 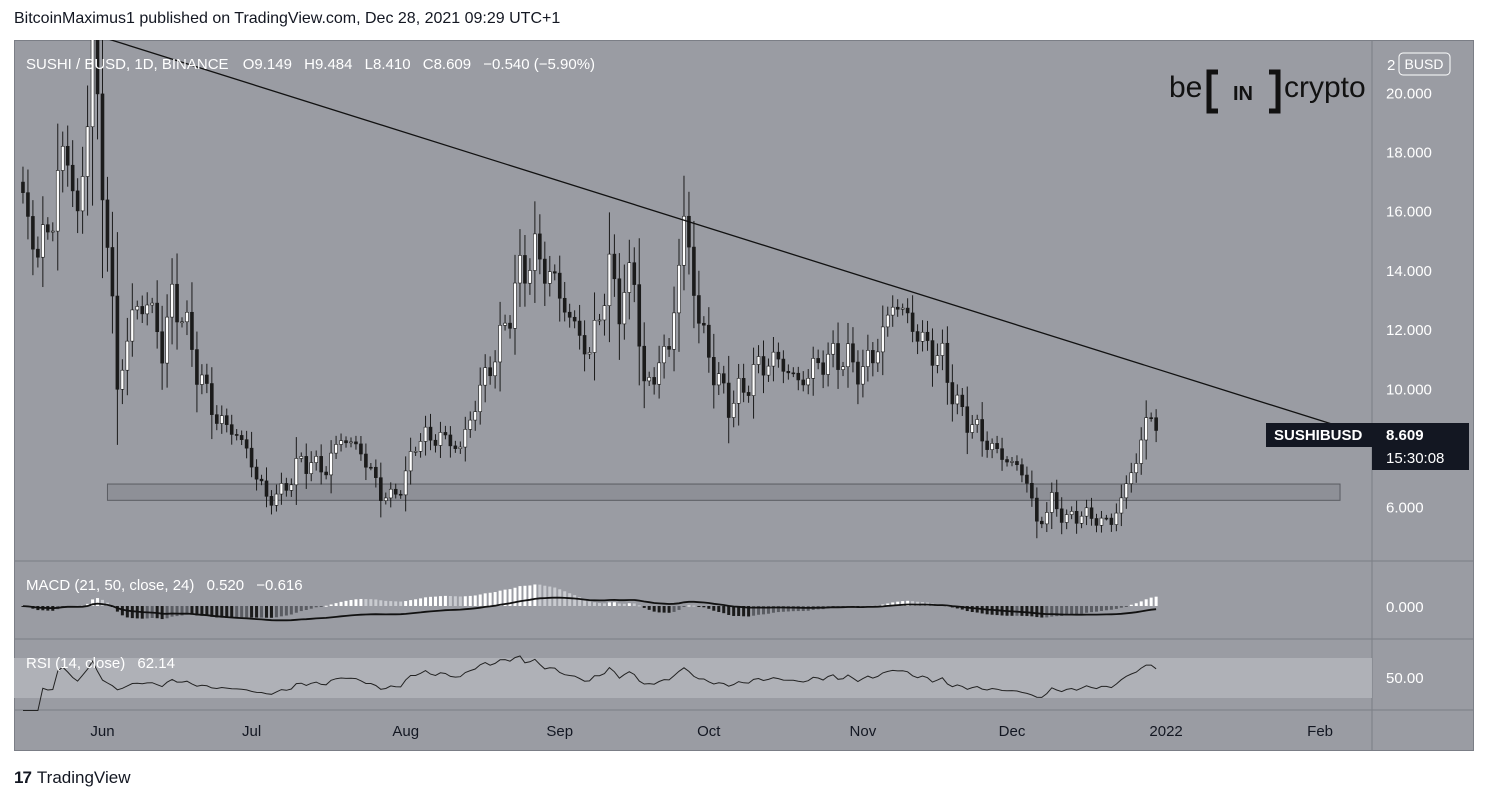 I want to click on price-tag-symbol: SUSHIBUSD, so click(x=1318, y=435).